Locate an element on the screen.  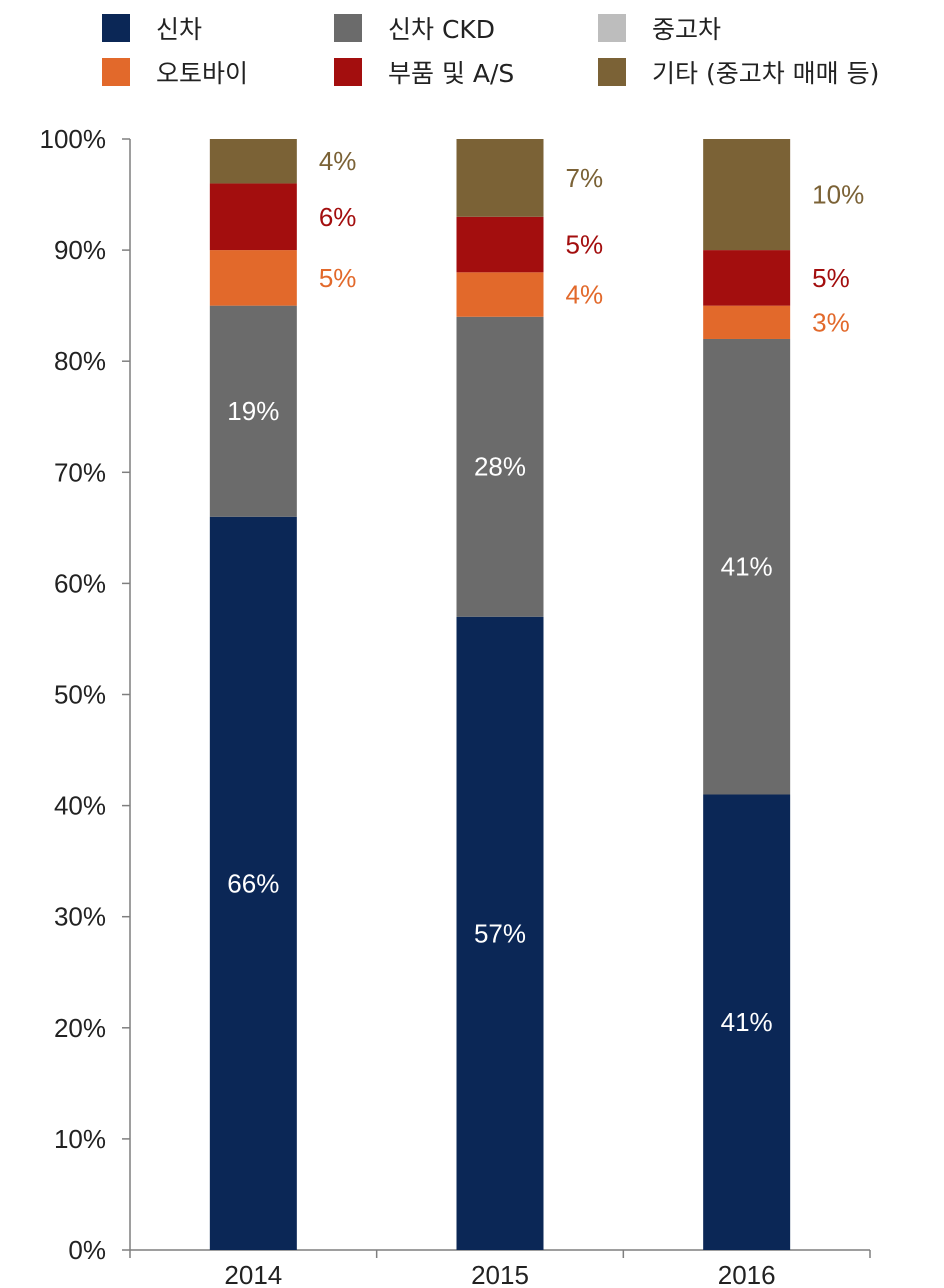
data-label-2016-series-4: 5% is located at coordinates (831, 278).